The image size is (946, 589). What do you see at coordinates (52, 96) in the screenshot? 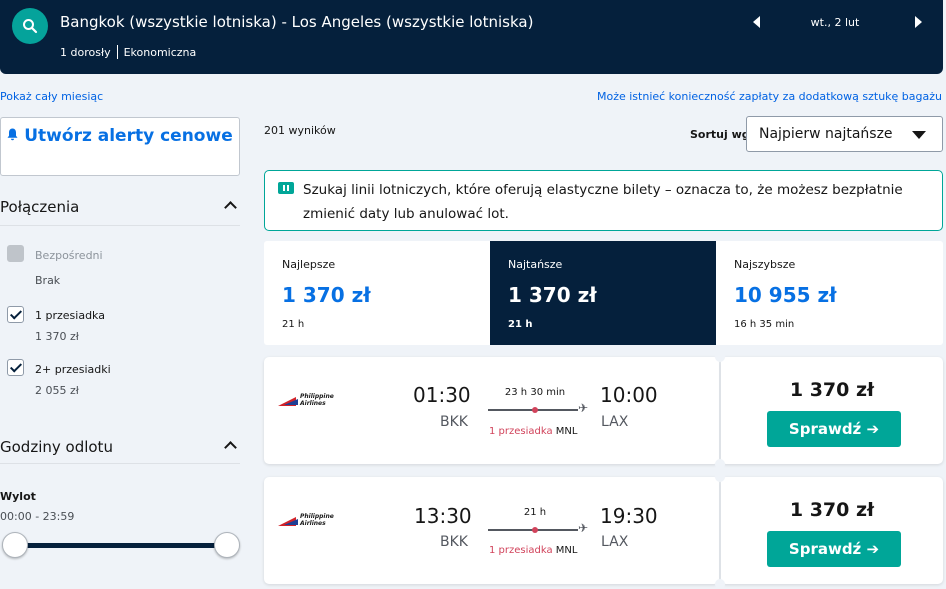
I see `show-whole-month-link: Pokaż cały miesiąc` at bounding box center [52, 96].